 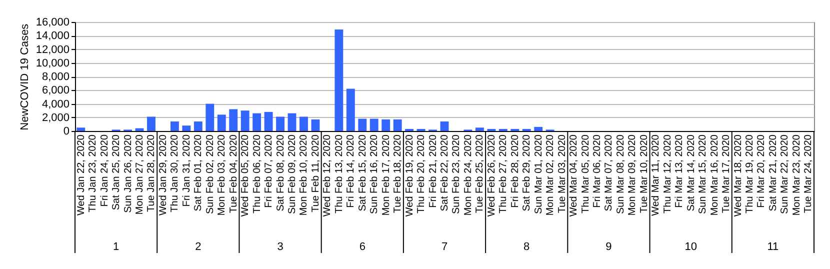 I want to click on x-tick-label: Sun Mar 08, 2020, so click(x=620, y=174).